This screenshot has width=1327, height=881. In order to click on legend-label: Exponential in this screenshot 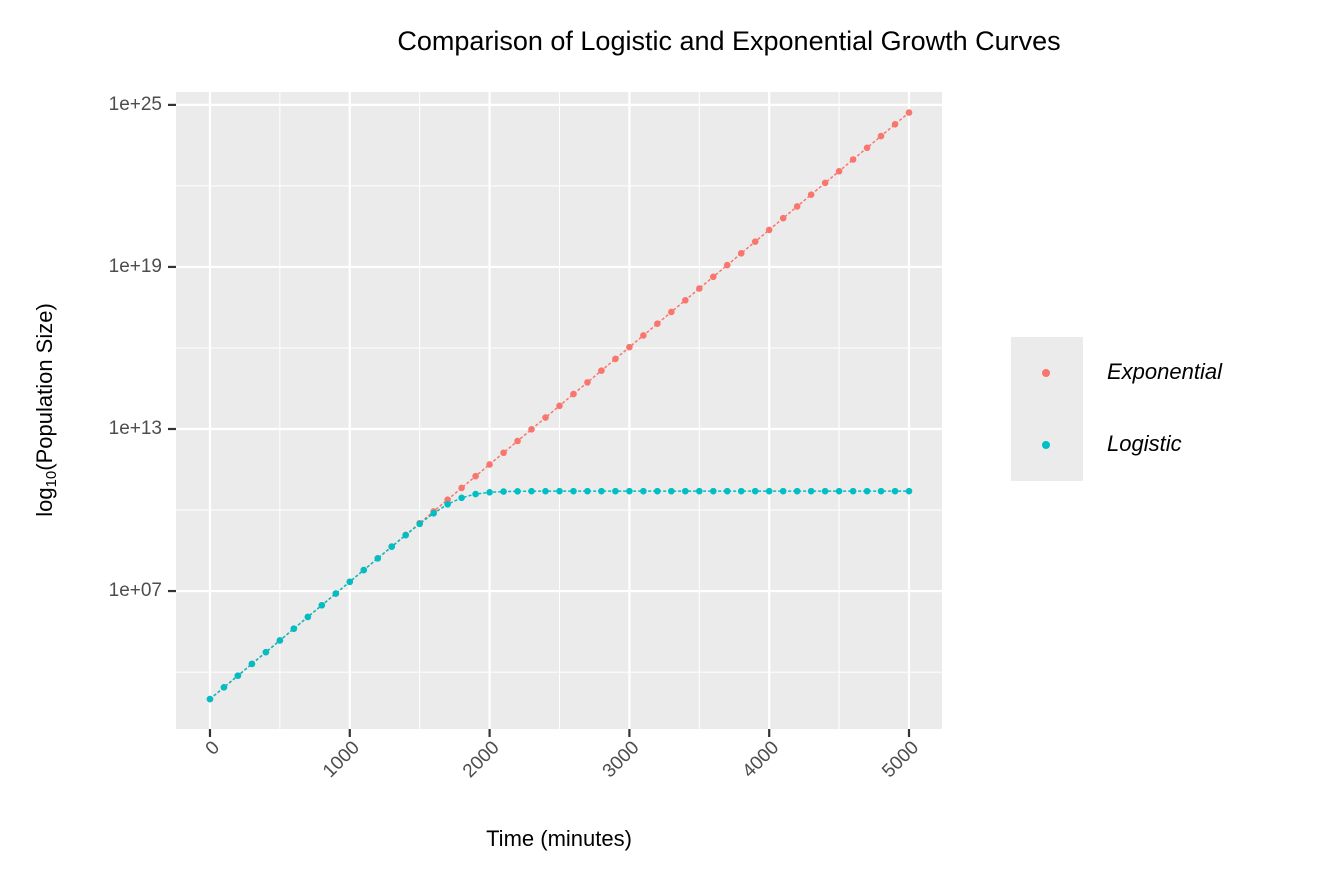, I will do `click(1165, 371)`.